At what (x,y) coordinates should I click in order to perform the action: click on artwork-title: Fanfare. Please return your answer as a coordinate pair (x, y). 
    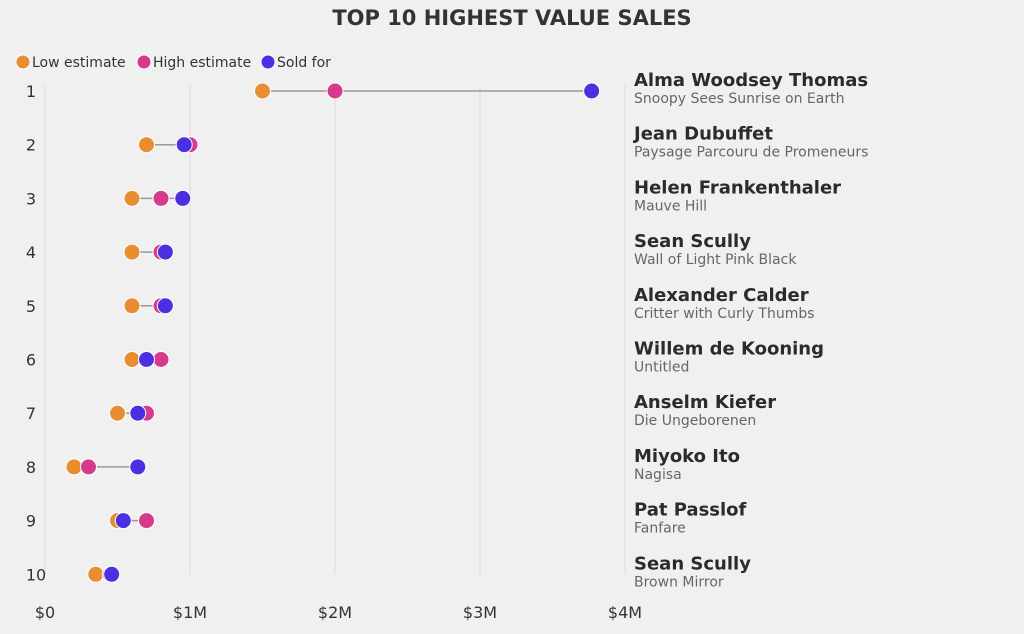
    Looking at the image, I should click on (660, 529).